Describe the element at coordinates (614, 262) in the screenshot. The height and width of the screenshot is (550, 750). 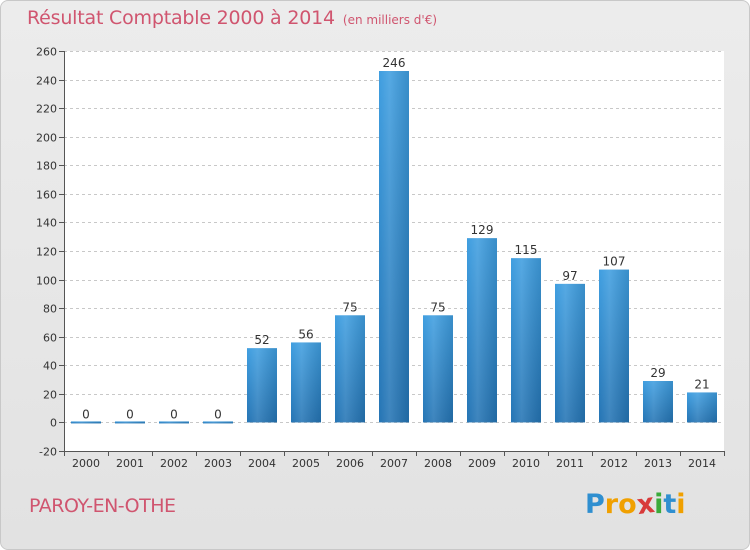
I see `data-label-2012: 107` at that location.